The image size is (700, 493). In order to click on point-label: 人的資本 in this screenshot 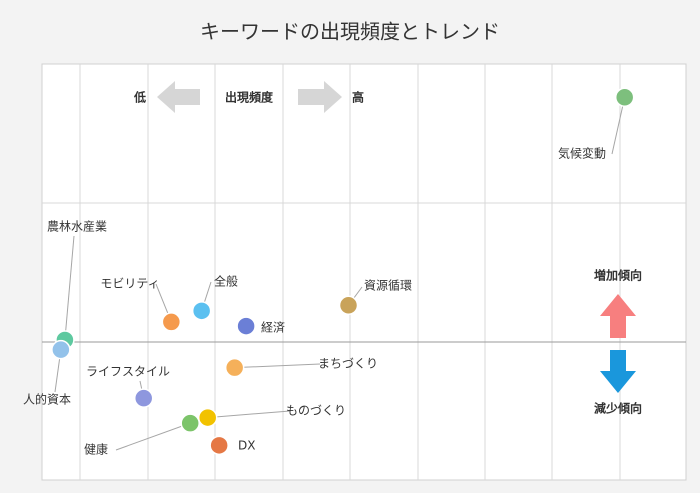, I will do `click(47, 399)`.